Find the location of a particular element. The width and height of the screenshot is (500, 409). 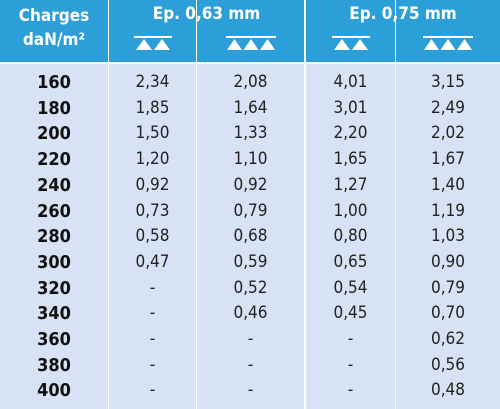

load-value: 240 is located at coordinates (54, 185).